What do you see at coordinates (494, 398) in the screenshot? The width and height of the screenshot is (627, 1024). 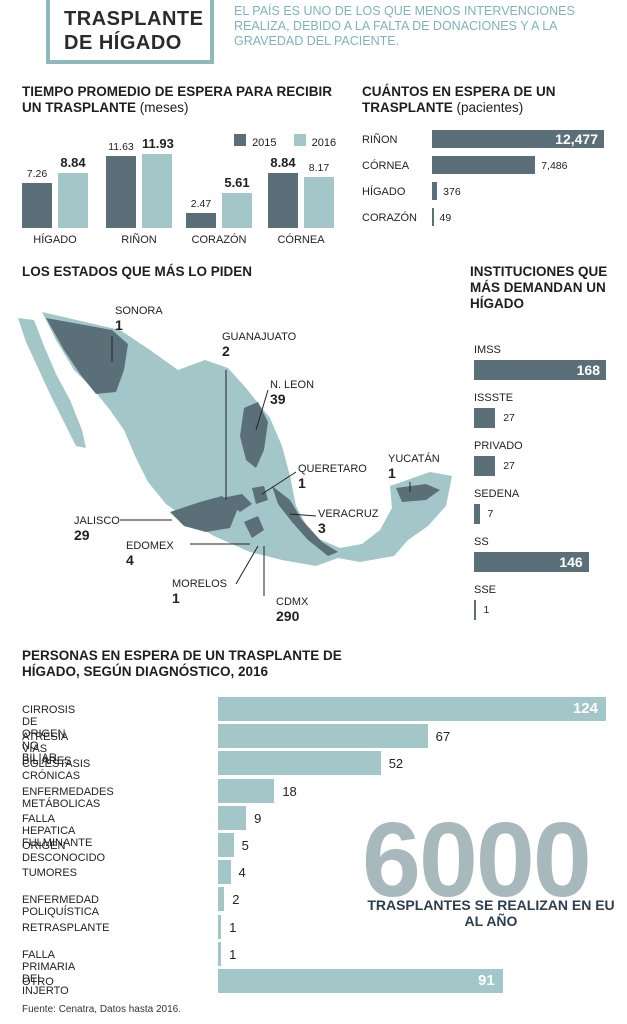 I see `institution-label: ISSSTE` at bounding box center [494, 398].